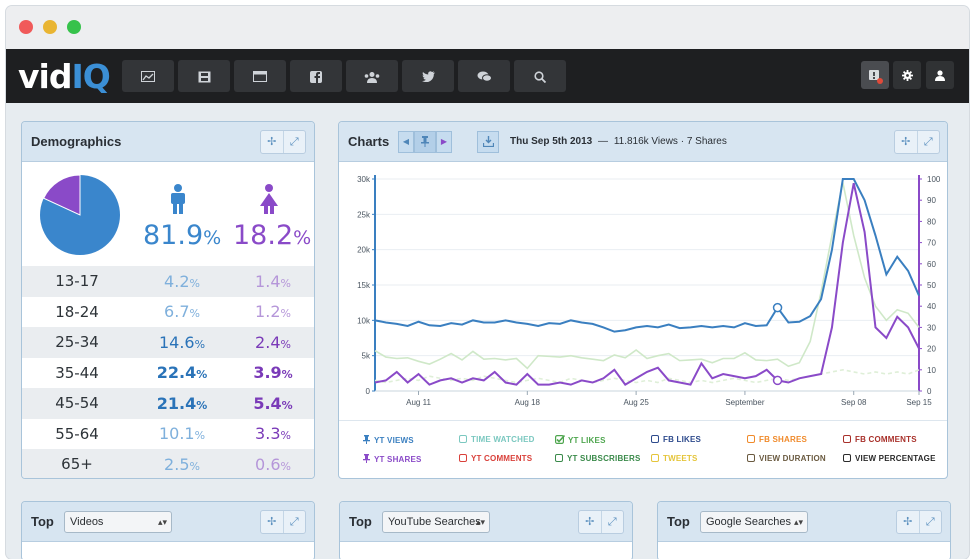 Image resolution: width=975 pixels, height=559 pixels. I want to click on female-percentage-symbol: %, so click(302, 238).